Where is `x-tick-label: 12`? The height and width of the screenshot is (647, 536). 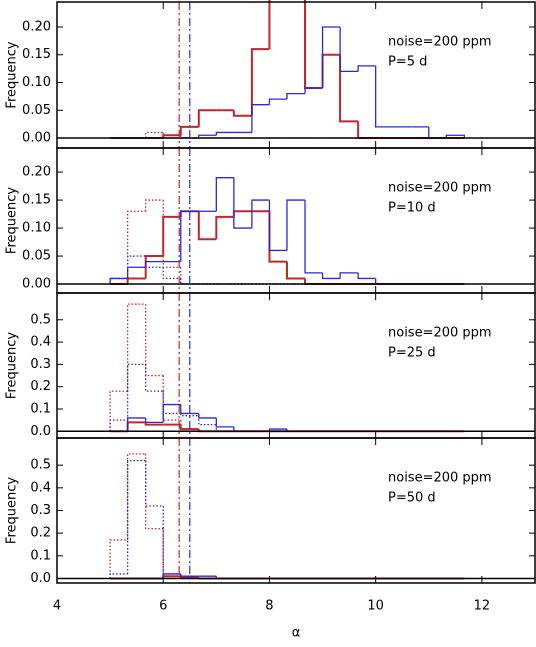 x-tick-label: 12 is located at coordinates (482, 606).